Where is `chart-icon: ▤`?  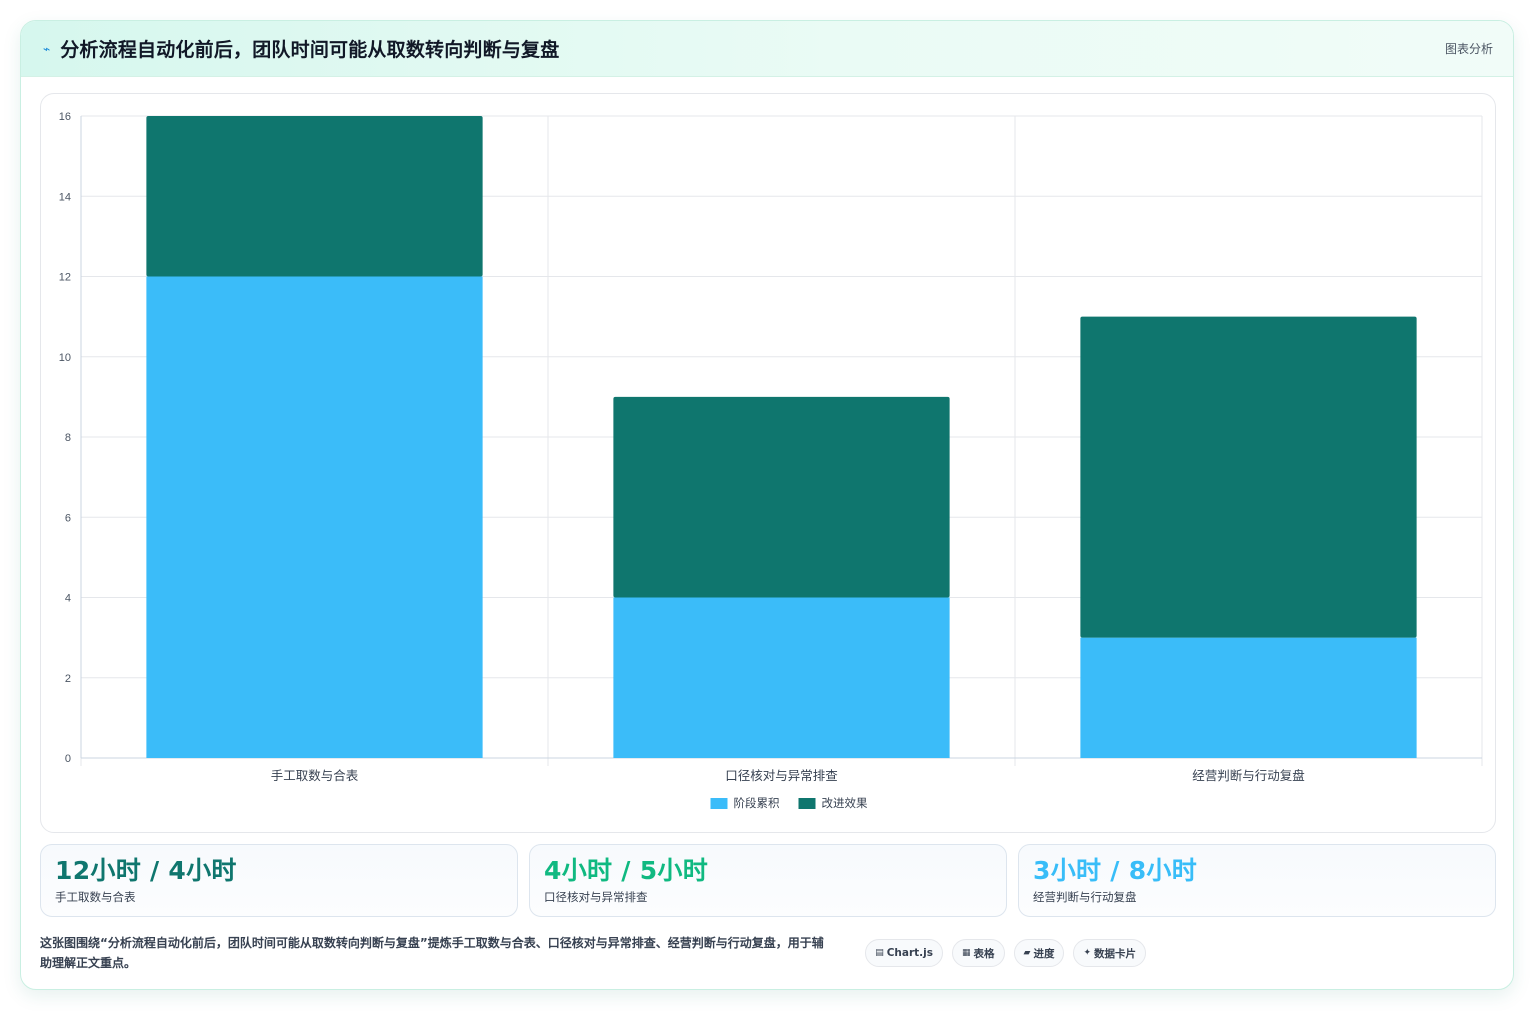 chart-icon: ▤ is located at coordinates (879, 953).